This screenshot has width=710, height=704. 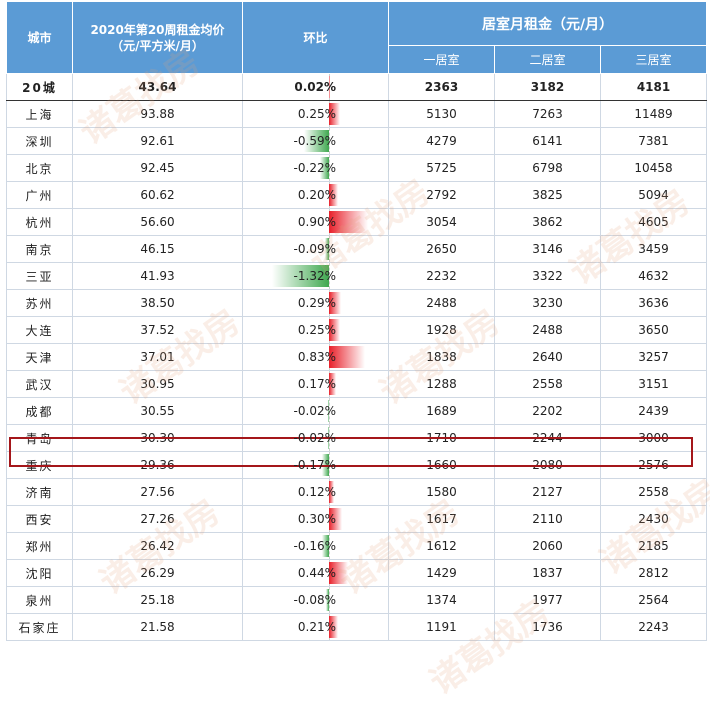 What do you see at coordinates (441, 303) in the screenshot?
I see `one-bedroom-rent-cell: 2488` at bounding box center [441, 303].